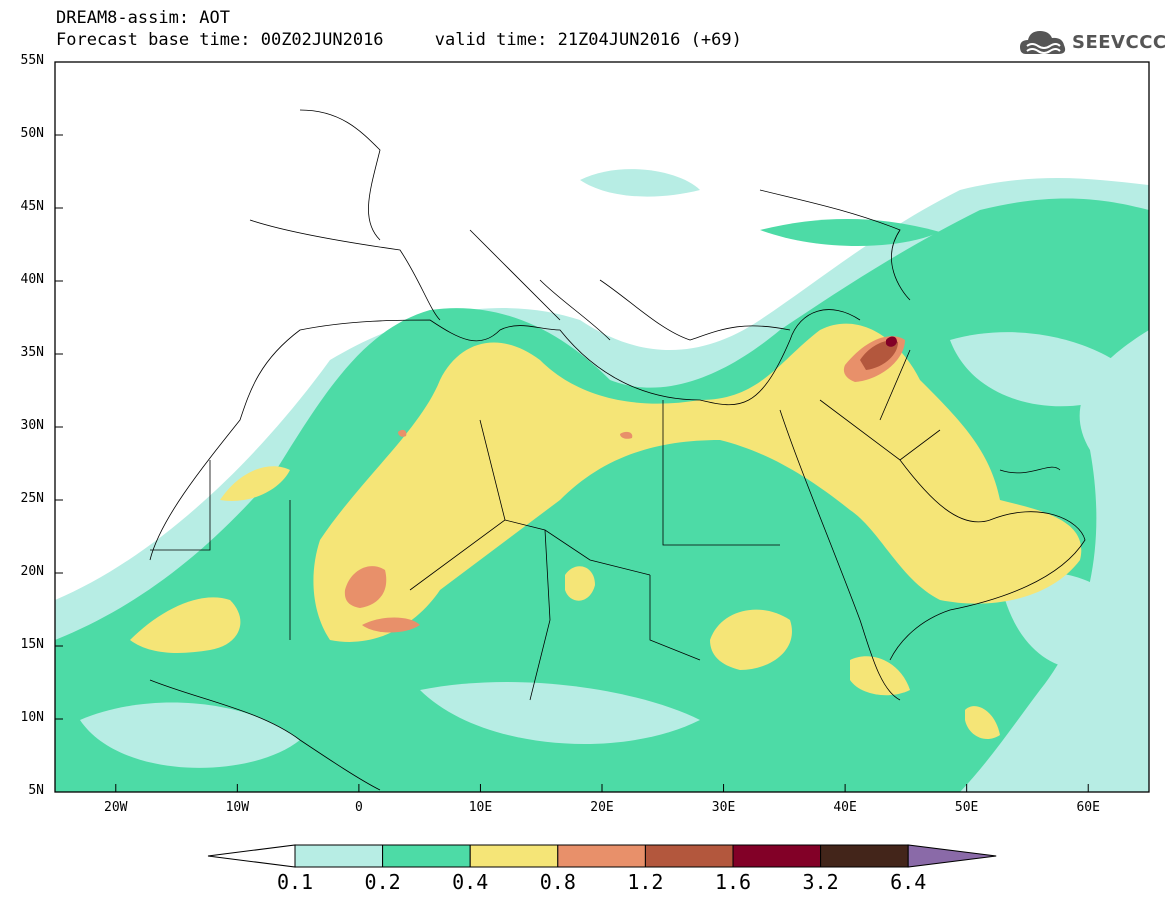 This screenshot has height=905, width=1165. I want to click on lon-label: 0, so click(358, 807).